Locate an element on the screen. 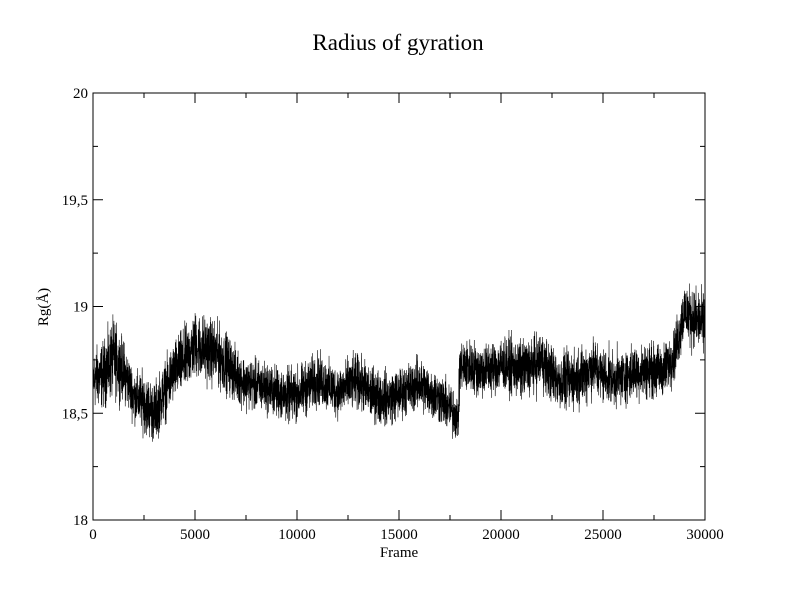 The image size is (792, 612). y-tick-label: 18,5 is located at coordinates (75, 414).